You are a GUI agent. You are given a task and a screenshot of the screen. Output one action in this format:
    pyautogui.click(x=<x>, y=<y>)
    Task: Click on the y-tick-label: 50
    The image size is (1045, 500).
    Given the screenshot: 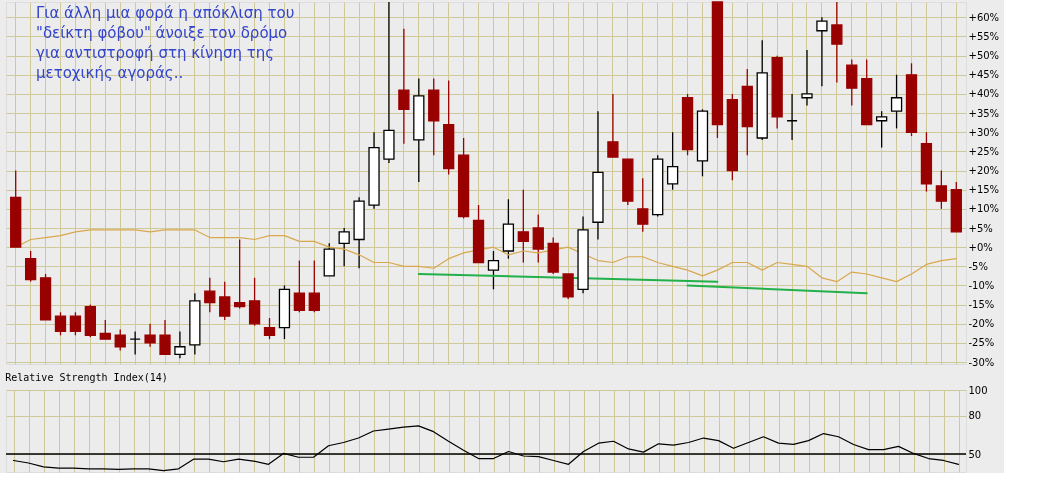 What is the action you would take?
    pyautogui.click(x=975, y=454)
    